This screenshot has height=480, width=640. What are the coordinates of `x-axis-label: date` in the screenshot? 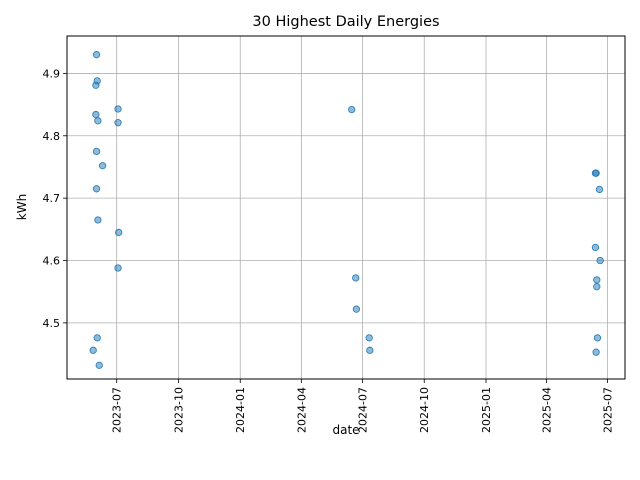 It's located at (345, 430).